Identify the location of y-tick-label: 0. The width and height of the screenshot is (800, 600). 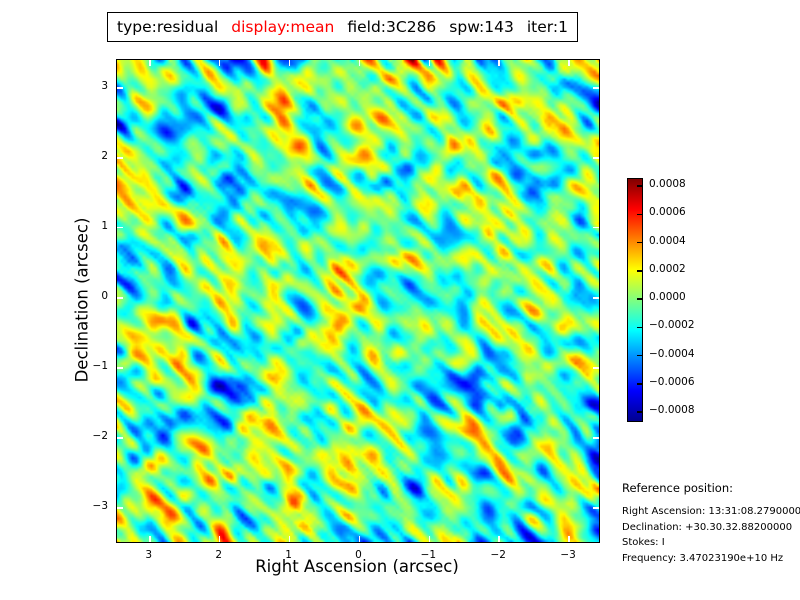
(104, 296).